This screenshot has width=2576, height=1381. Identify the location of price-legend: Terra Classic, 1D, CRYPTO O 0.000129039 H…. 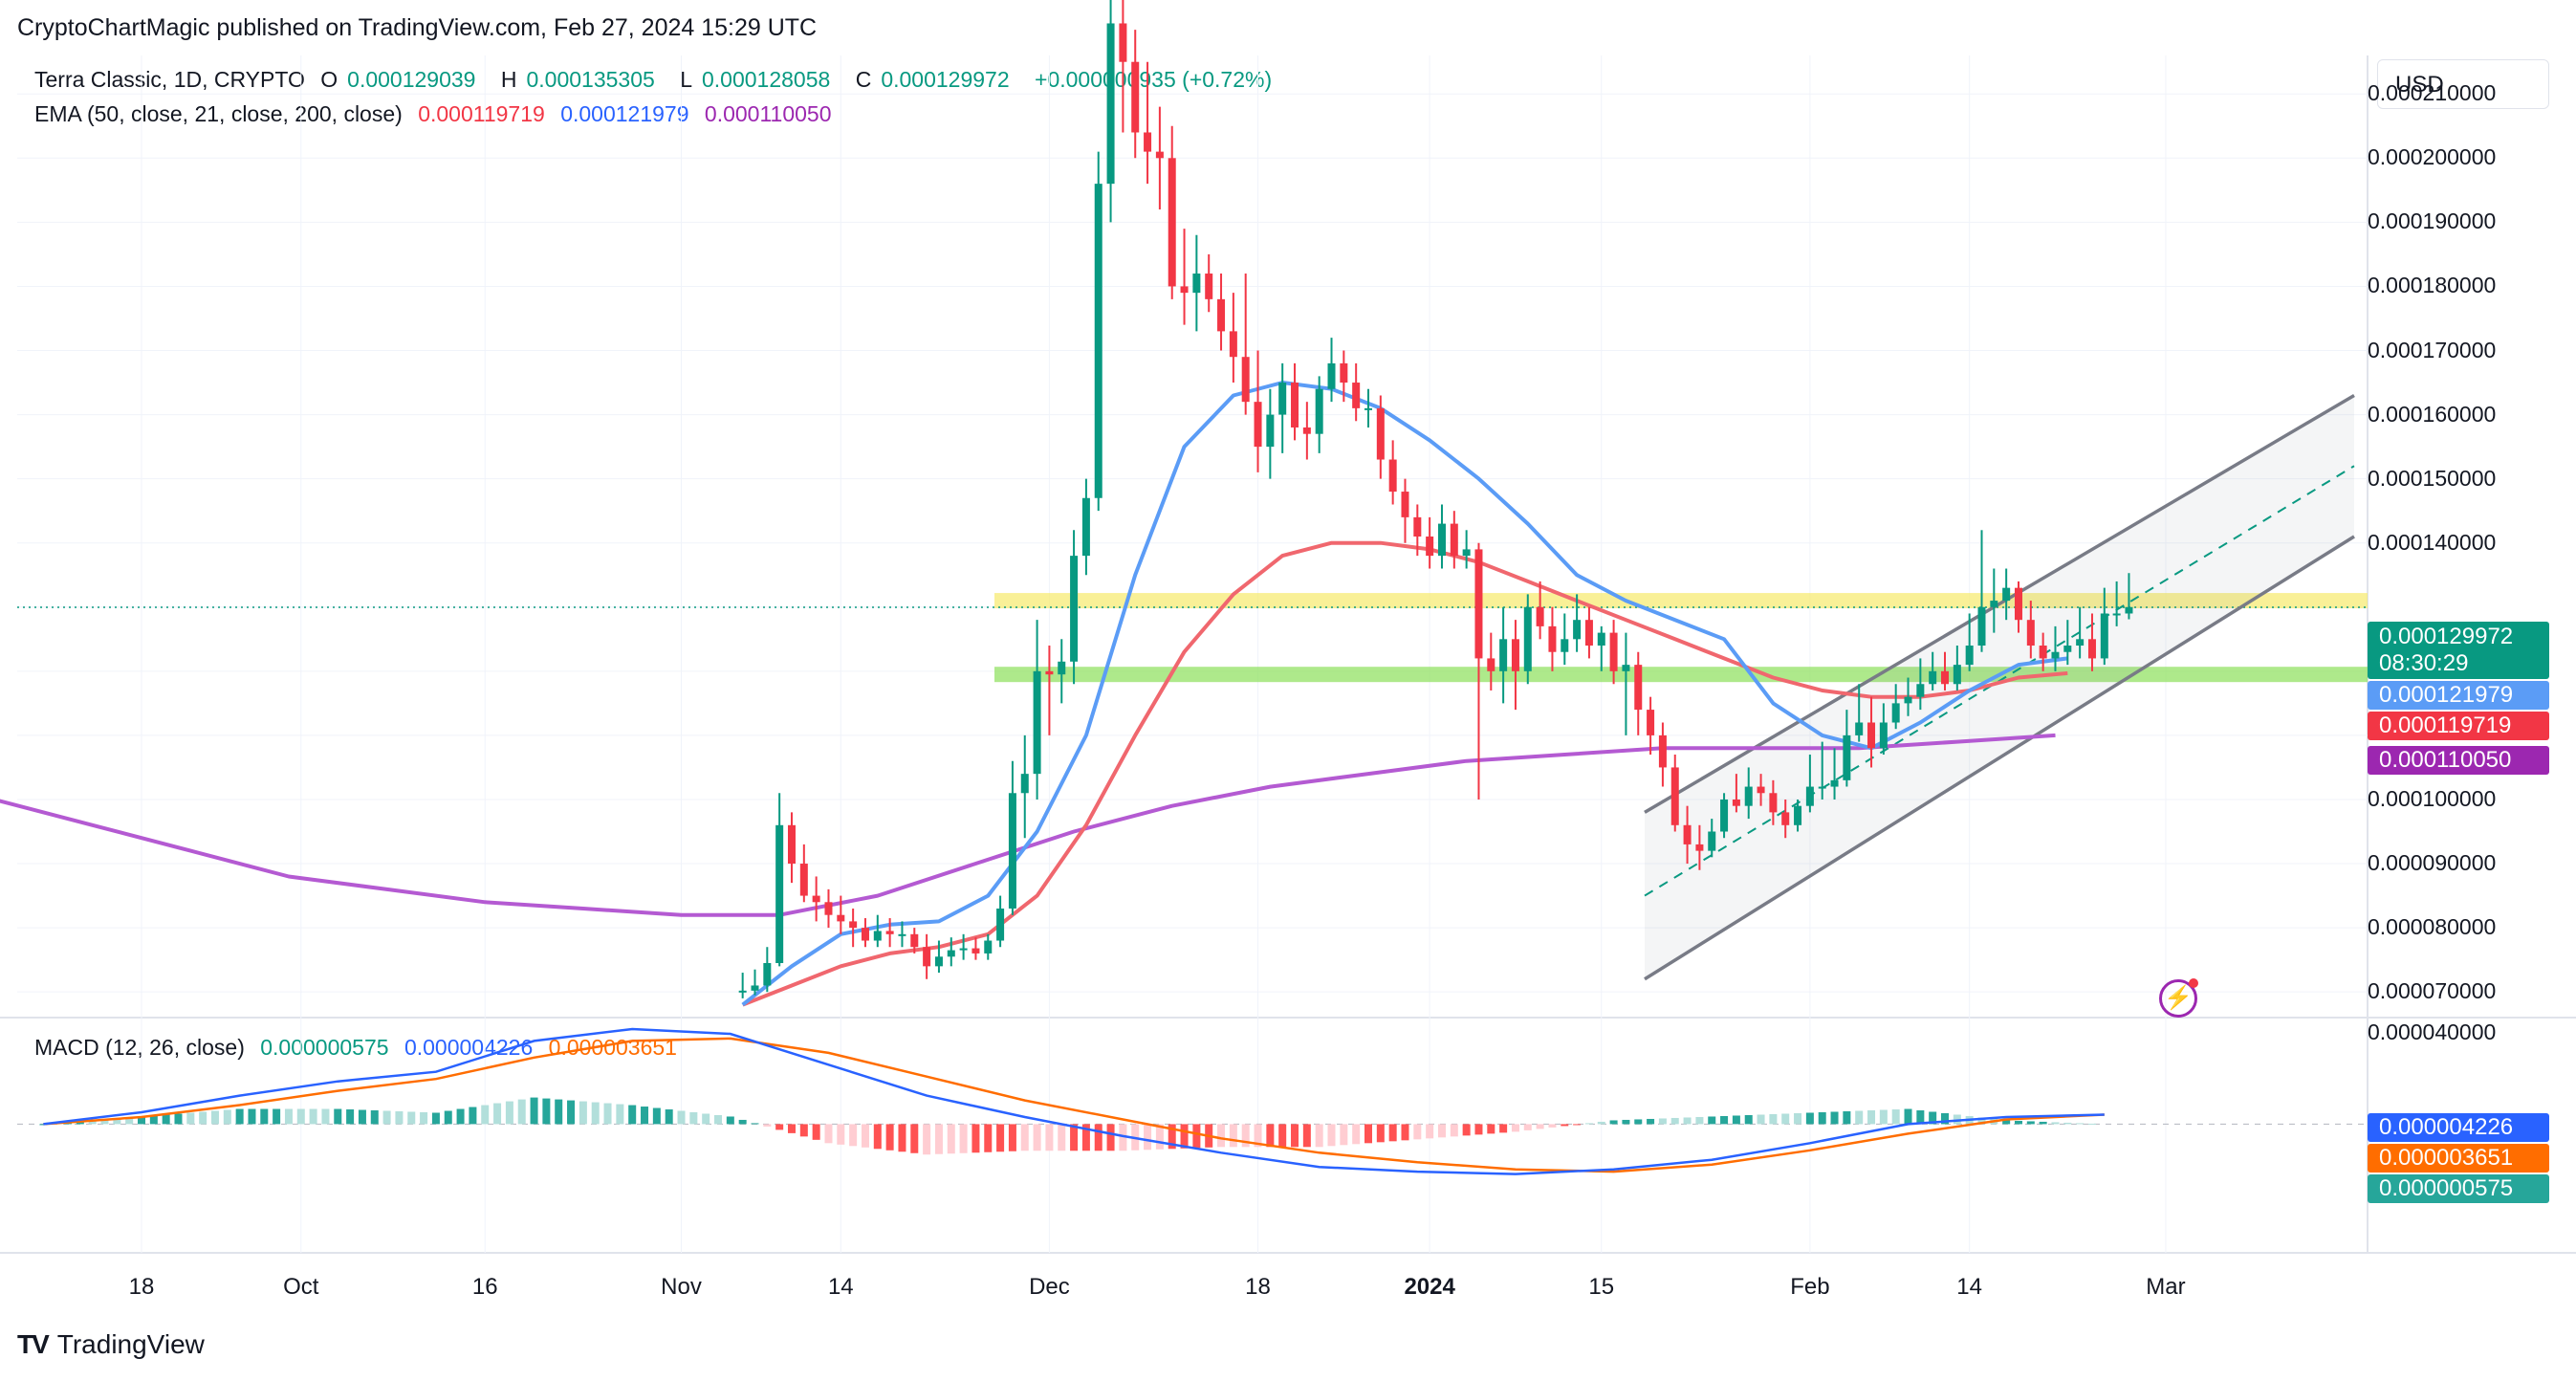
(653, 80).